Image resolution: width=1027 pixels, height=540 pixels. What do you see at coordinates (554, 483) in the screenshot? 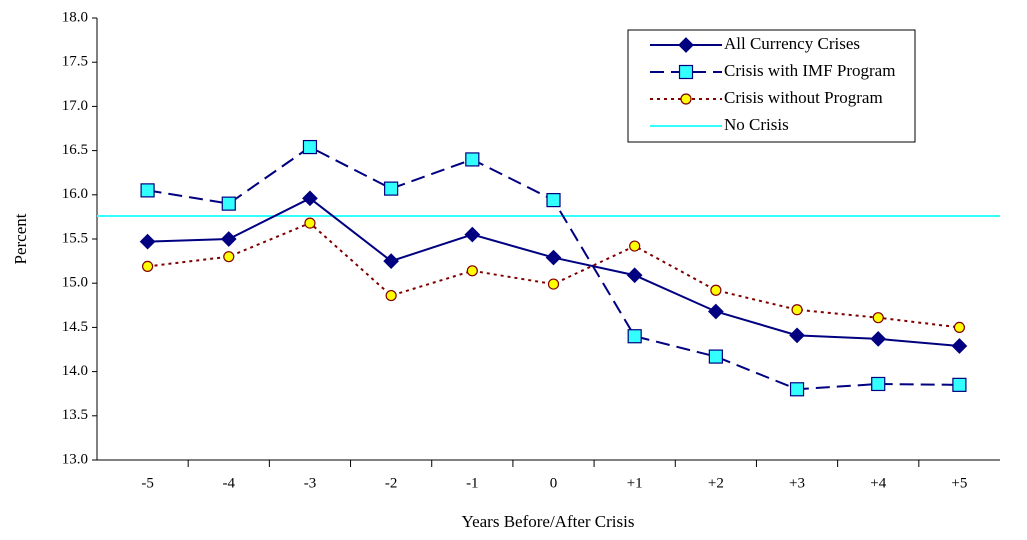
I see `x-tick-label: 0` at bounding box center [554, 483].